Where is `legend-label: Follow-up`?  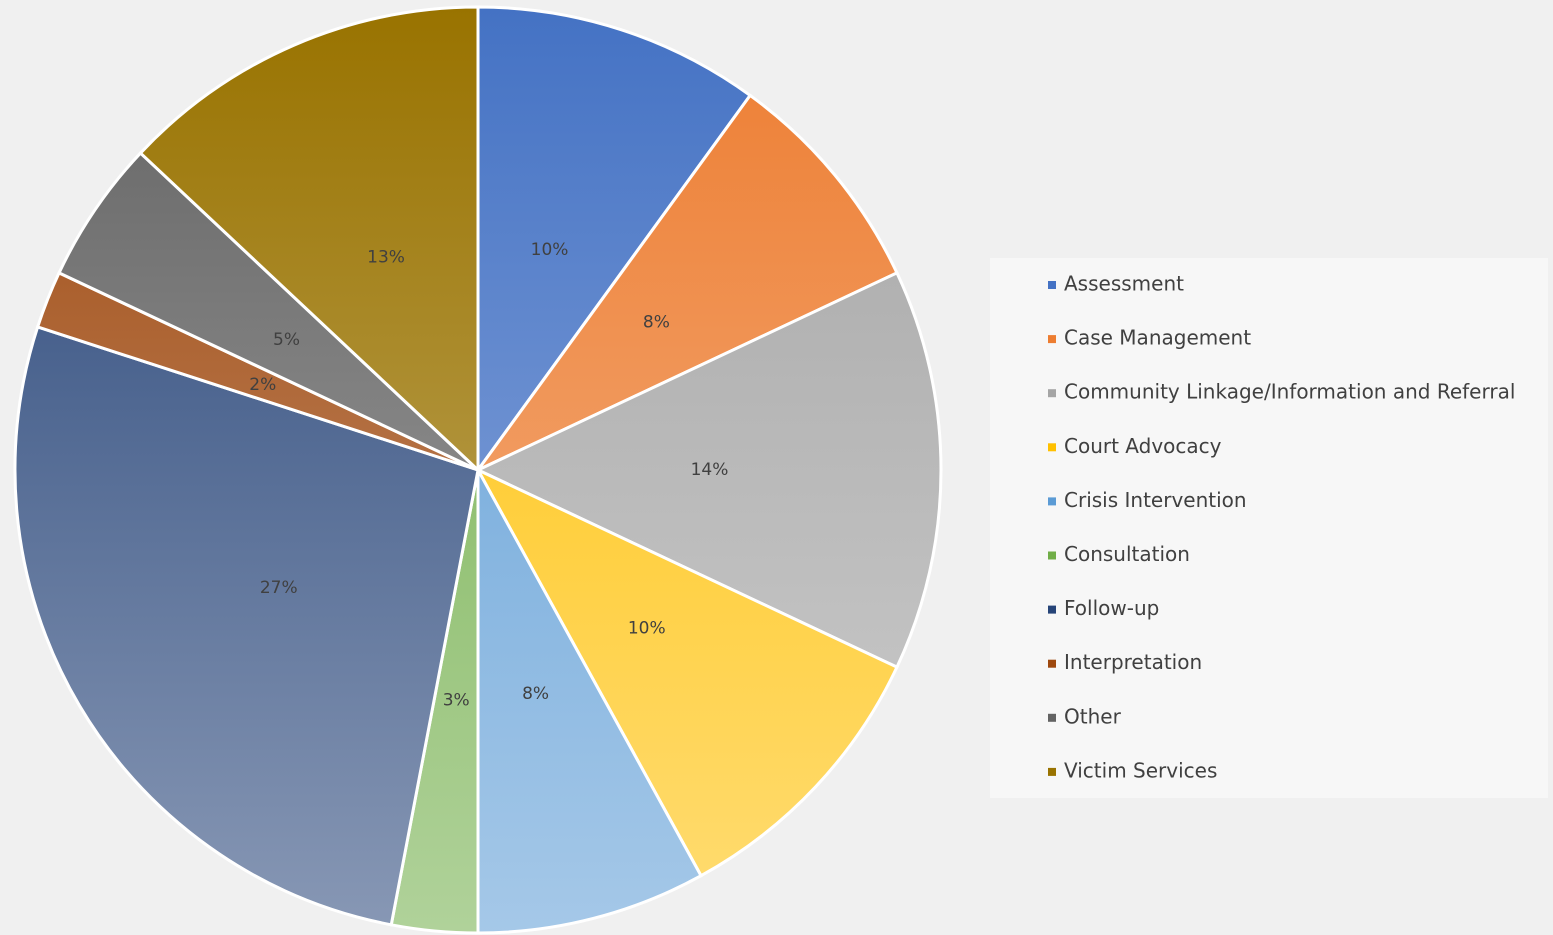 legend-label: Follow-up is located at coordinates (1111, 608).